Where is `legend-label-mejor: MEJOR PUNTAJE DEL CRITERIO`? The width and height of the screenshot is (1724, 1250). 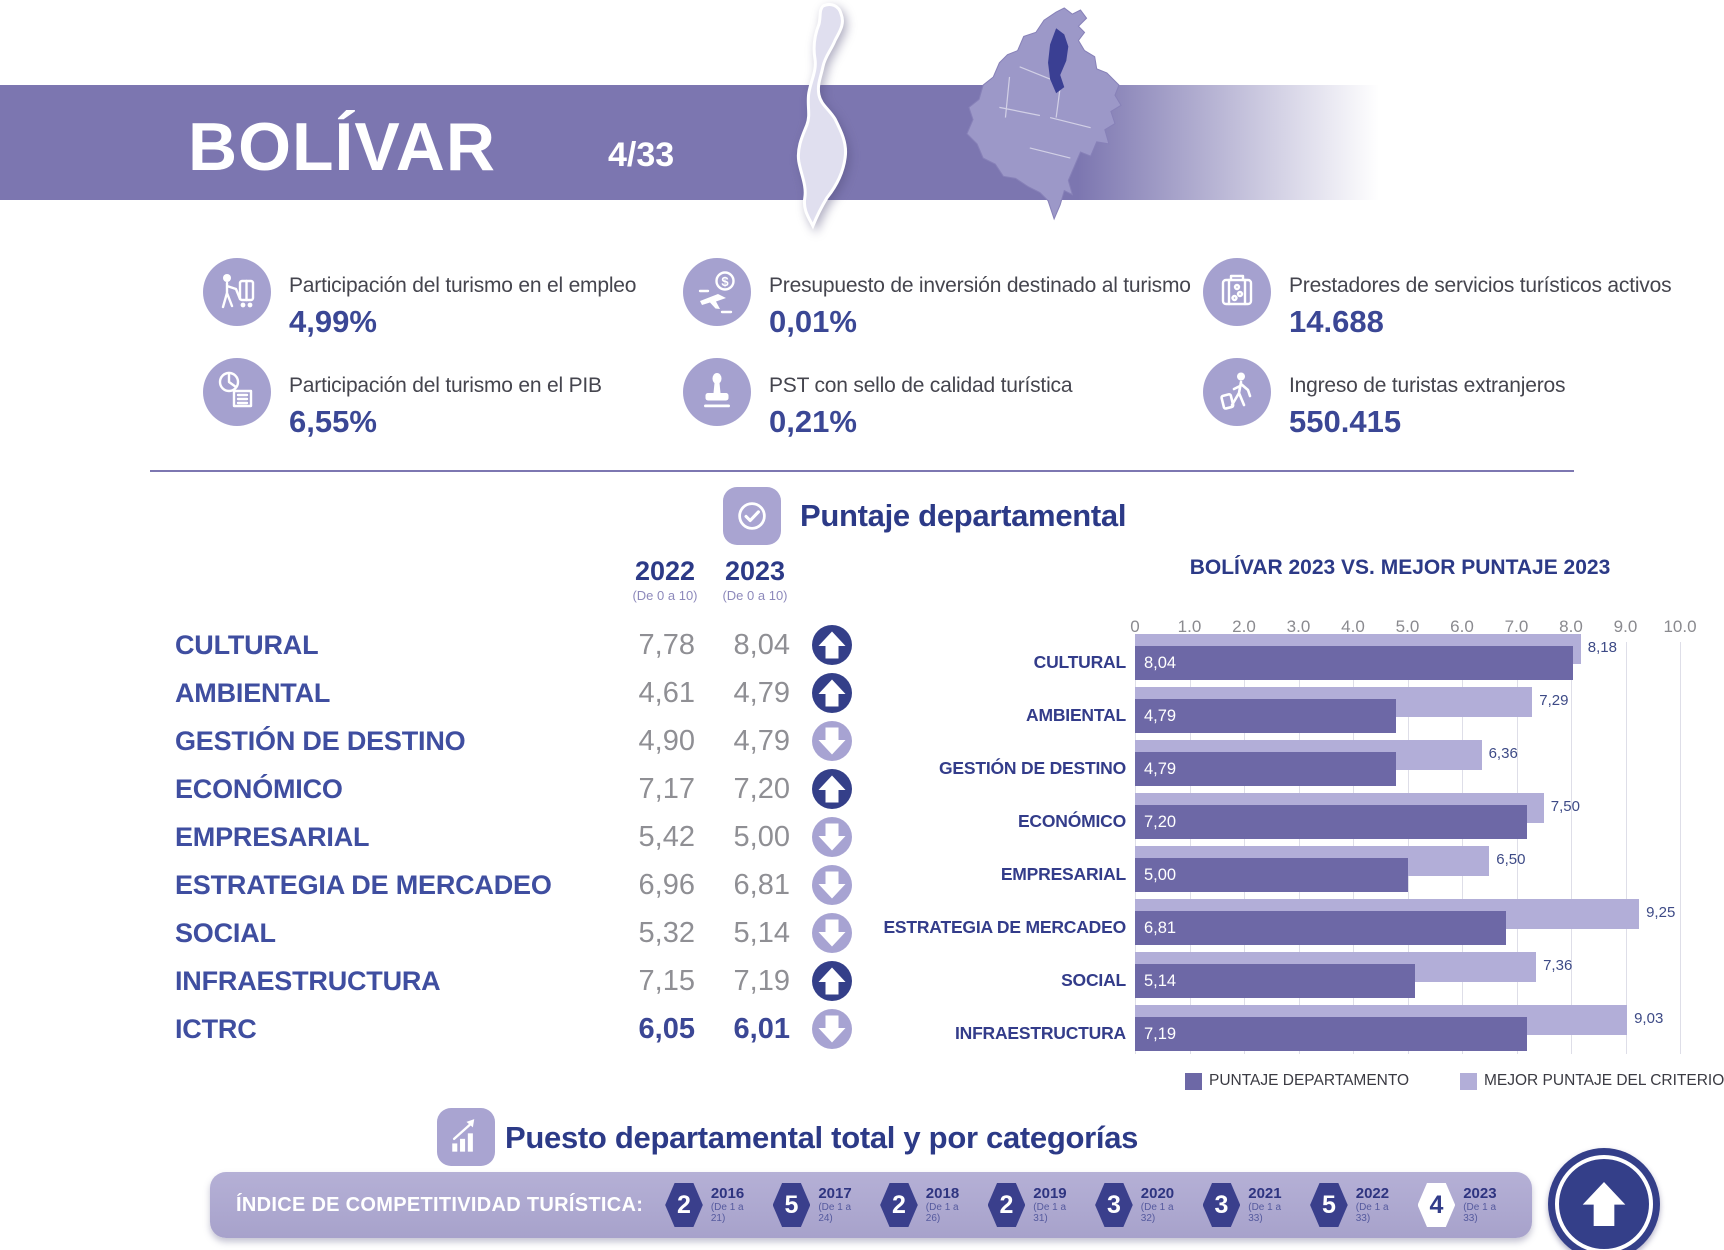
legend-label-mejor: MEJOR PUNTAJE DEL CRITERIO is located at coordinates (1604, 1080).